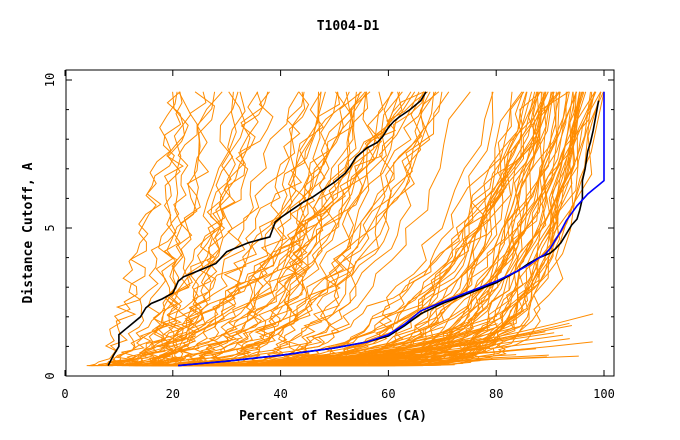 This screenshot has height=440, width=680. I want to click on x-tick-label: 60, so click(388, 394).